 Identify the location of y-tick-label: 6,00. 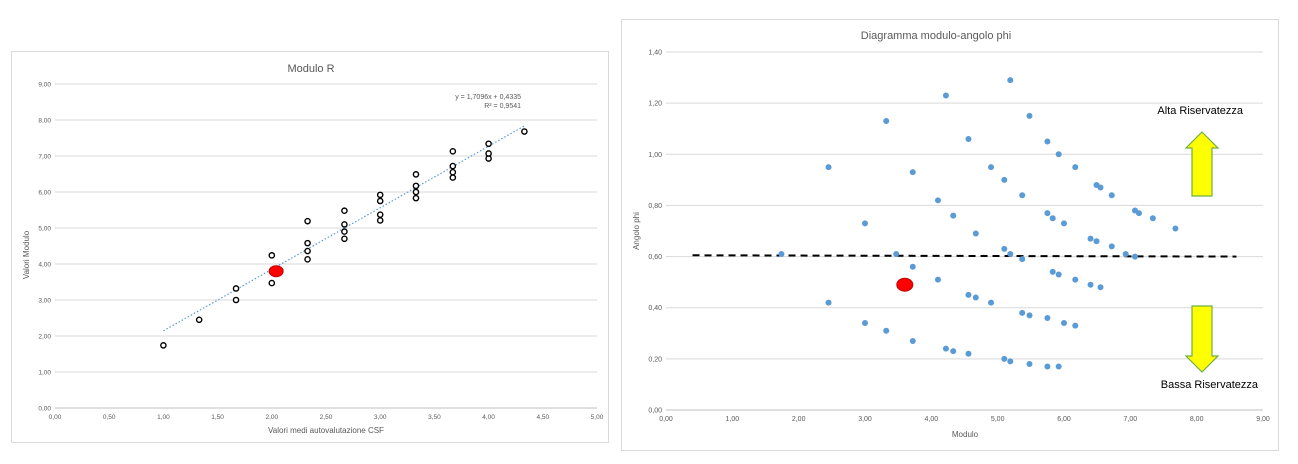
(44, 193).